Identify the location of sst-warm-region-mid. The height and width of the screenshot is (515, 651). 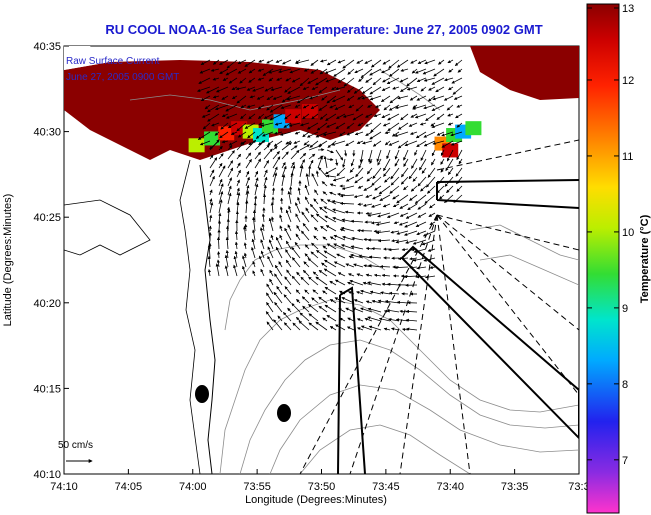
(87, 58).